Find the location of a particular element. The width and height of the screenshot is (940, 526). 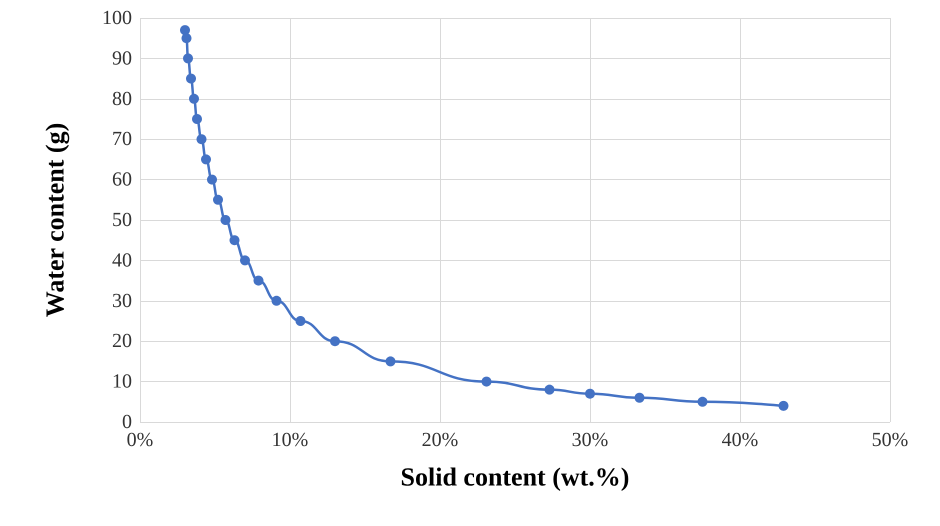

x-tick-label: 20% is located at coordinates (440, 440).